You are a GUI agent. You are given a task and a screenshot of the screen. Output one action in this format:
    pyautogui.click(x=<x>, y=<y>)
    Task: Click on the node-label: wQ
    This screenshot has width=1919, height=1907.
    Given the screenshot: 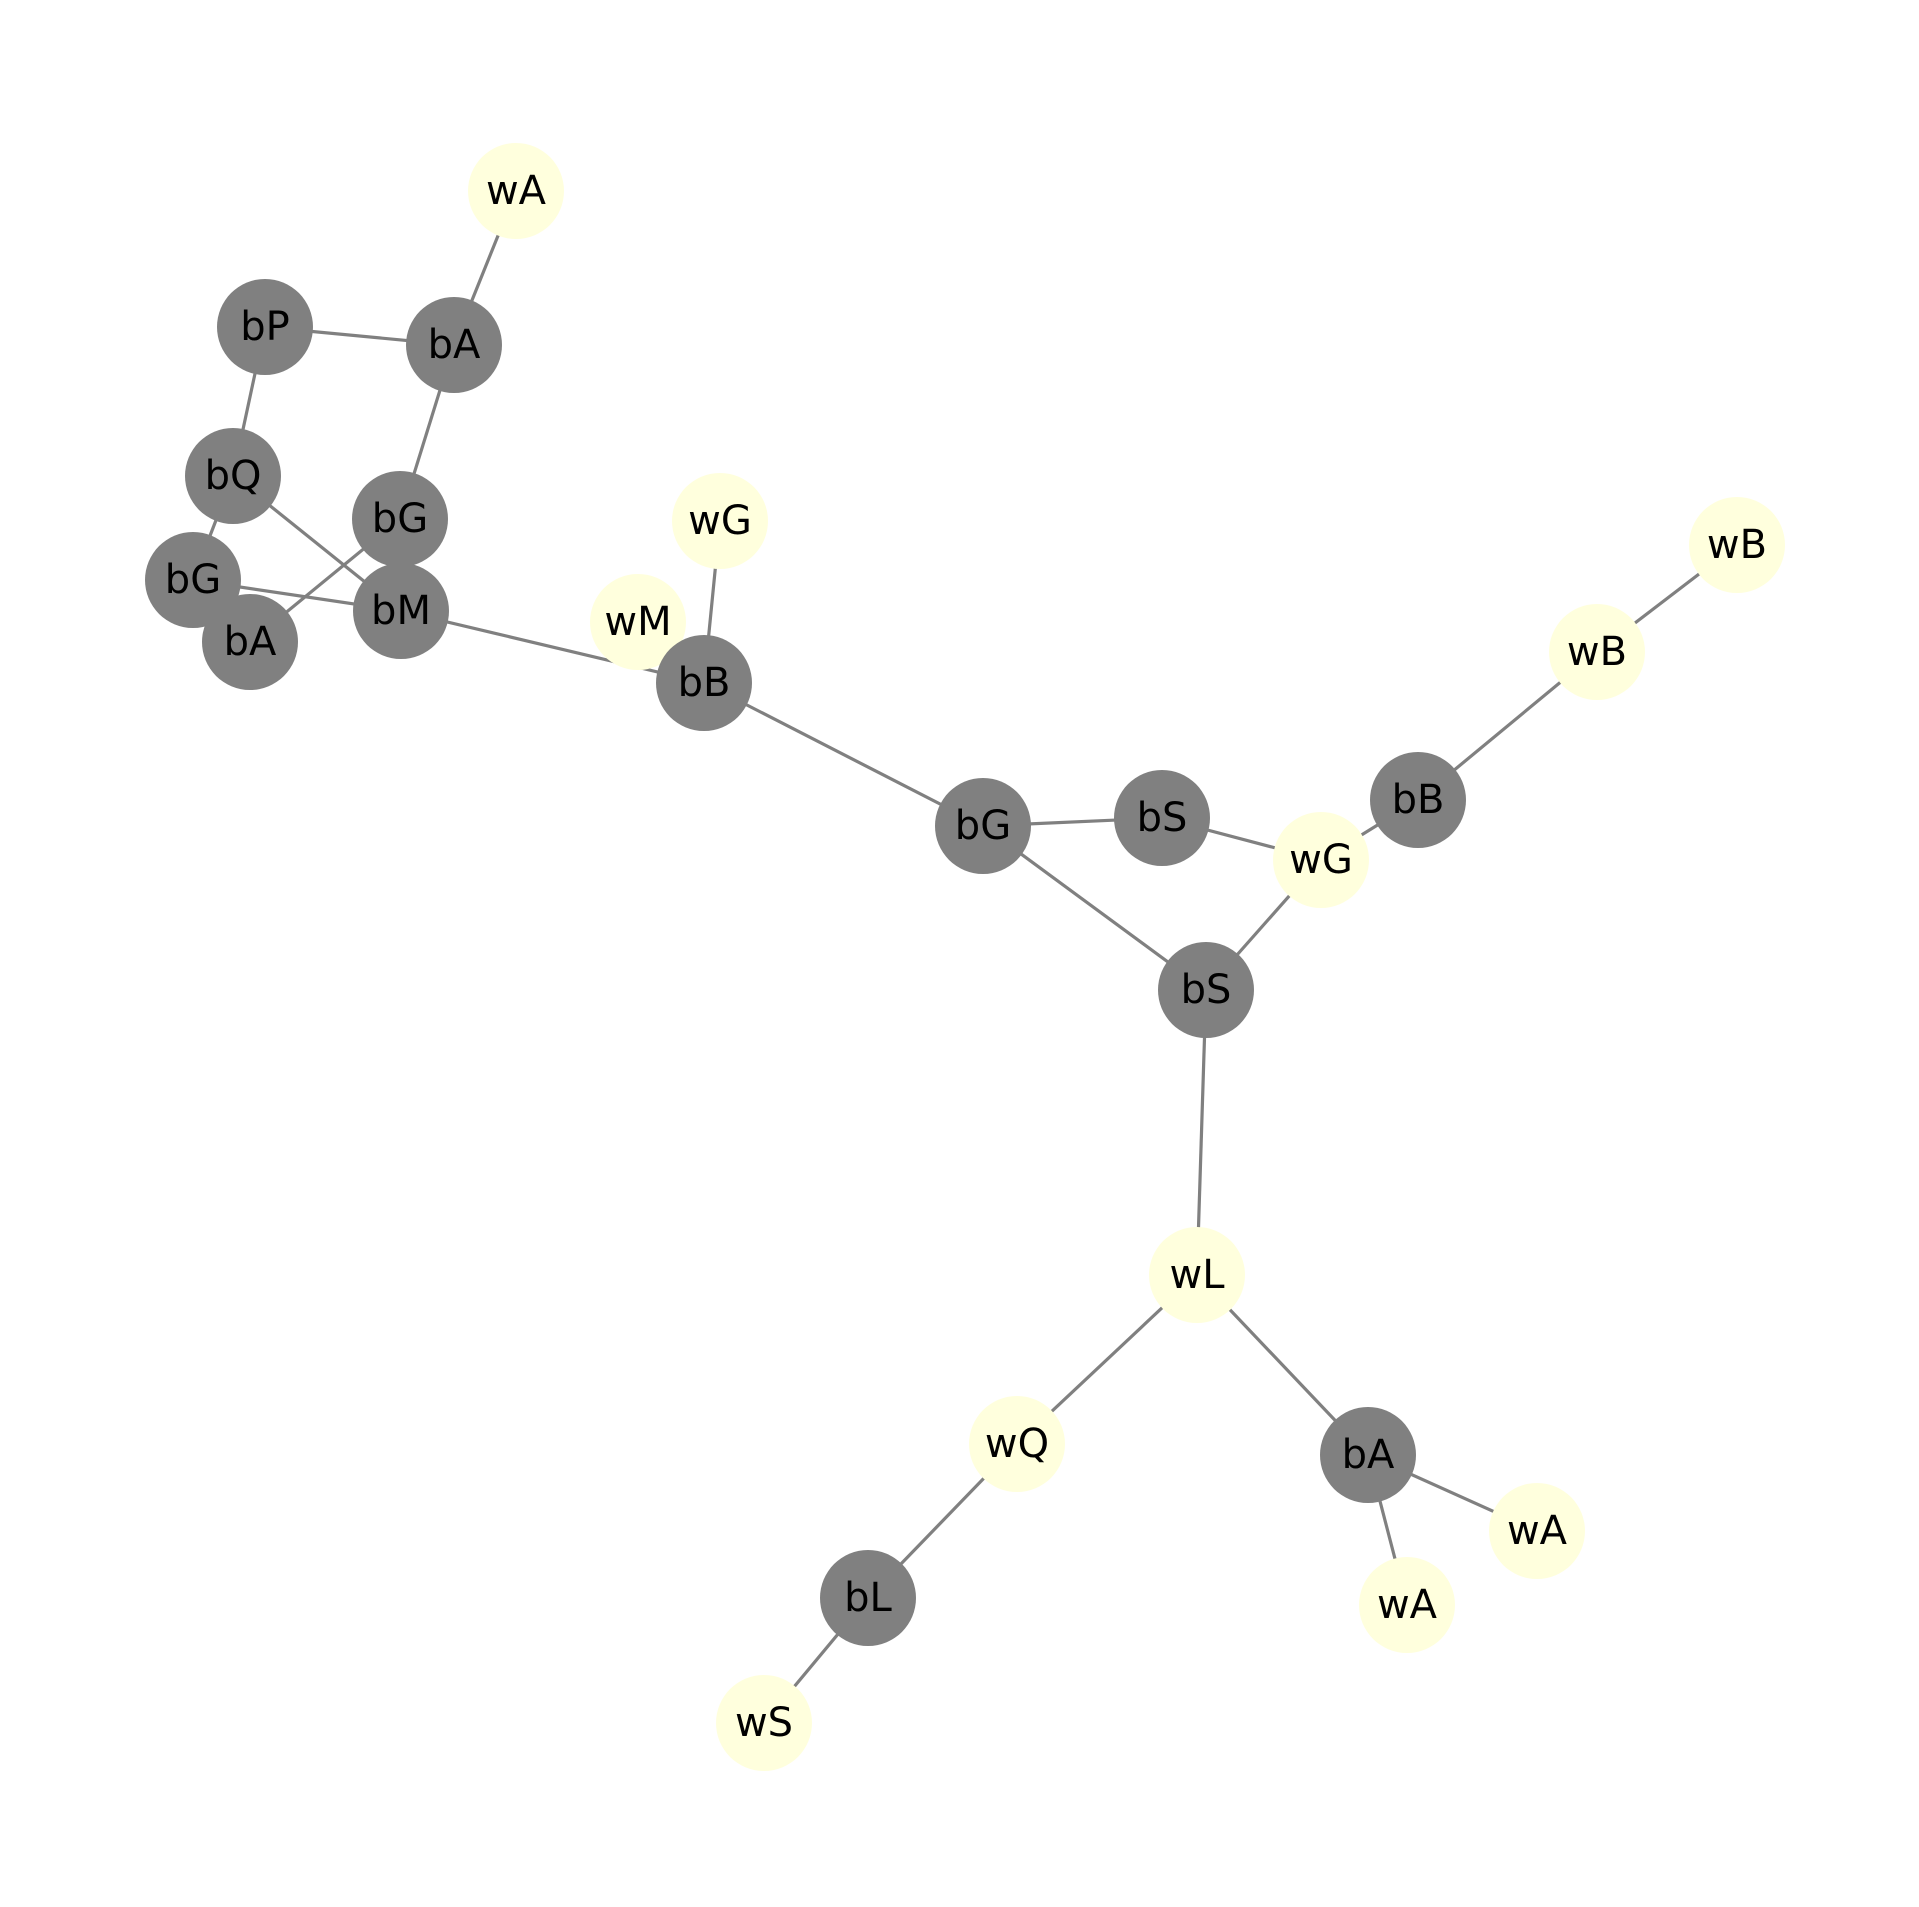 What is the action you would take?
    pyautogui.click(x=1017, y=1444)
    